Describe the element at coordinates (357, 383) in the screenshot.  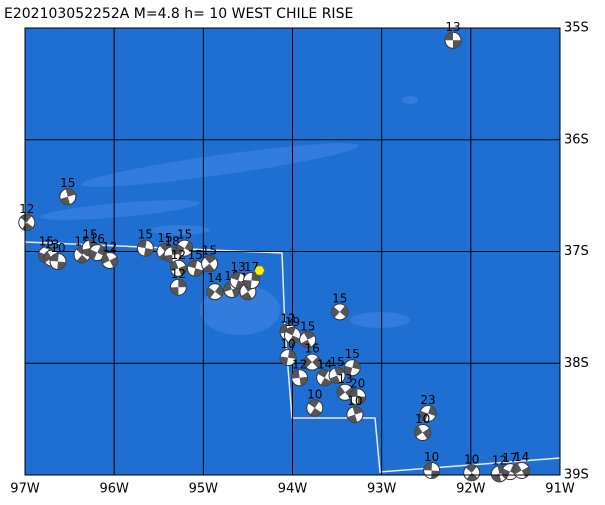
I see `depth-label: 20` at that location.